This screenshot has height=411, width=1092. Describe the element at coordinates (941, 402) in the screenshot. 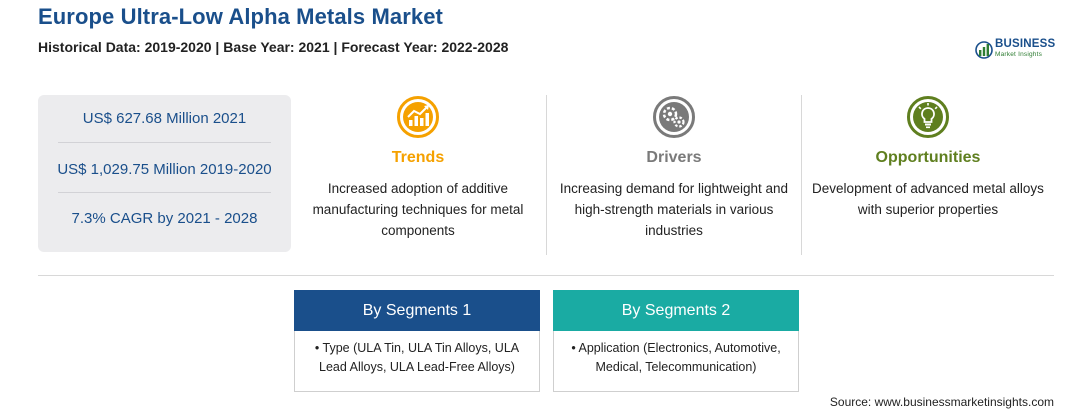

I see `source-credit: Source: www.businessmarketinsights.com` at that location.